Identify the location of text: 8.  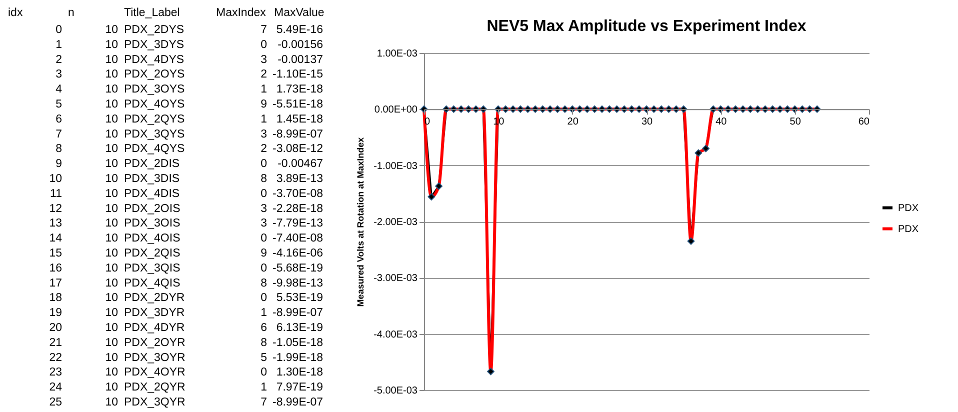
(263, 179).